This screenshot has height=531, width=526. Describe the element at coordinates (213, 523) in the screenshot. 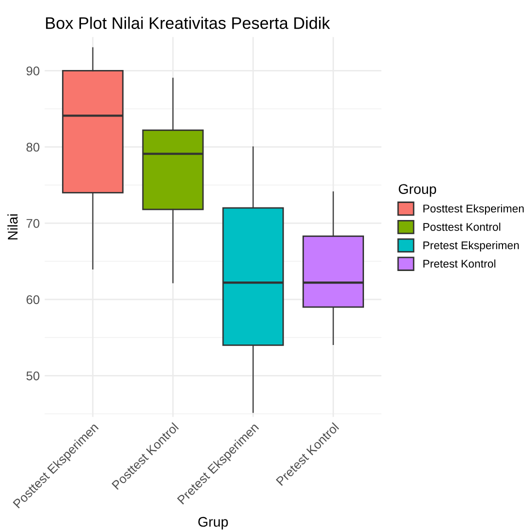

I see `x-axis-title: Grup` at that location.